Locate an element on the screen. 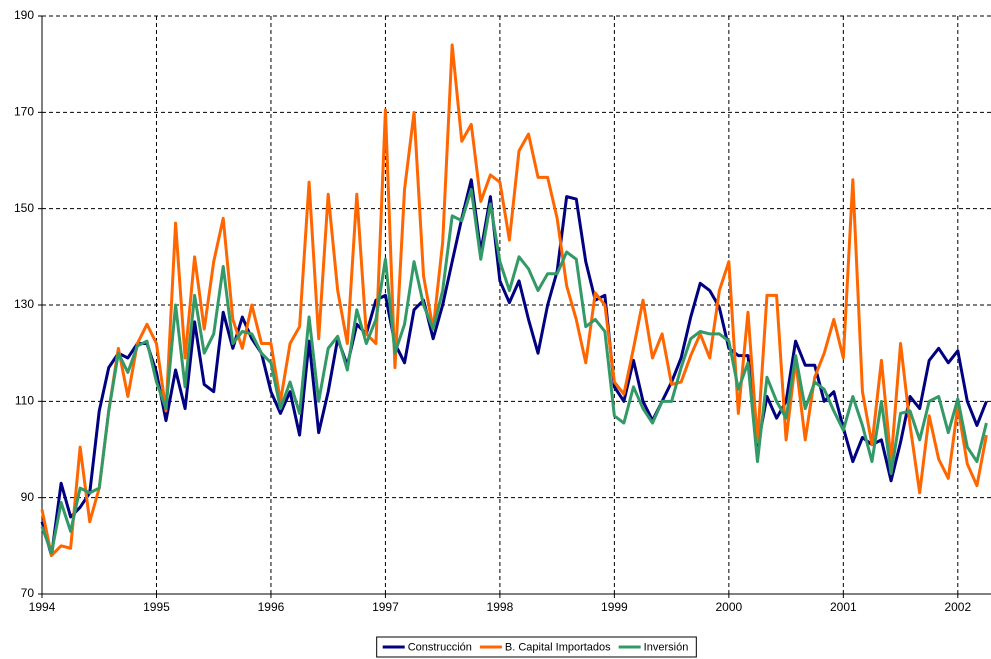  y-tick-label: 150 is located at coordinates (24, 208).